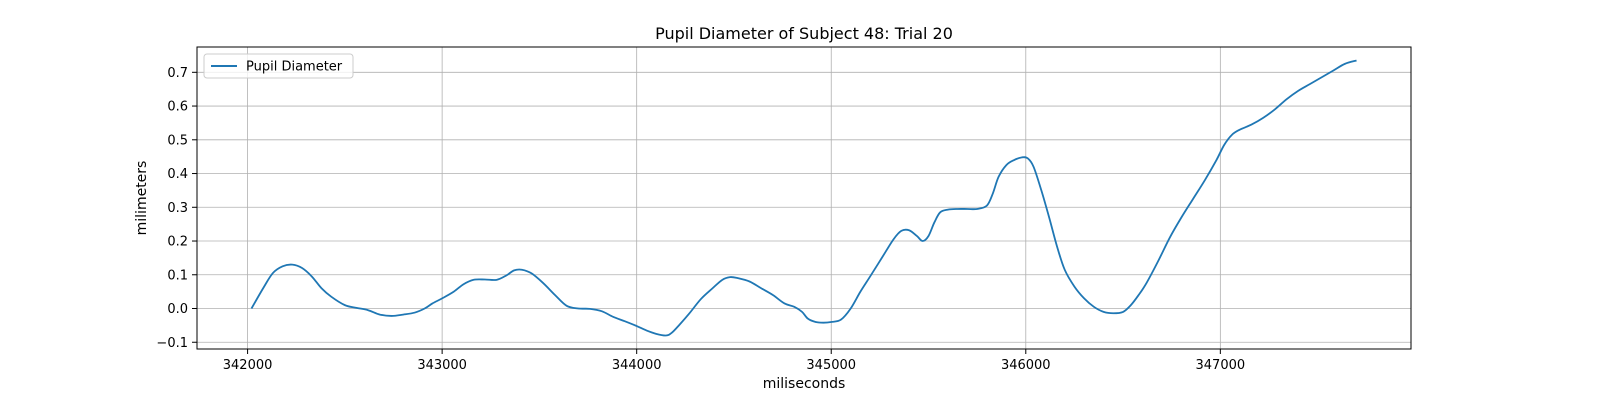 The width and height of the screenshot is (1600, 400). I want to click on x-axis-label: miliseconds, so click(804, 384).